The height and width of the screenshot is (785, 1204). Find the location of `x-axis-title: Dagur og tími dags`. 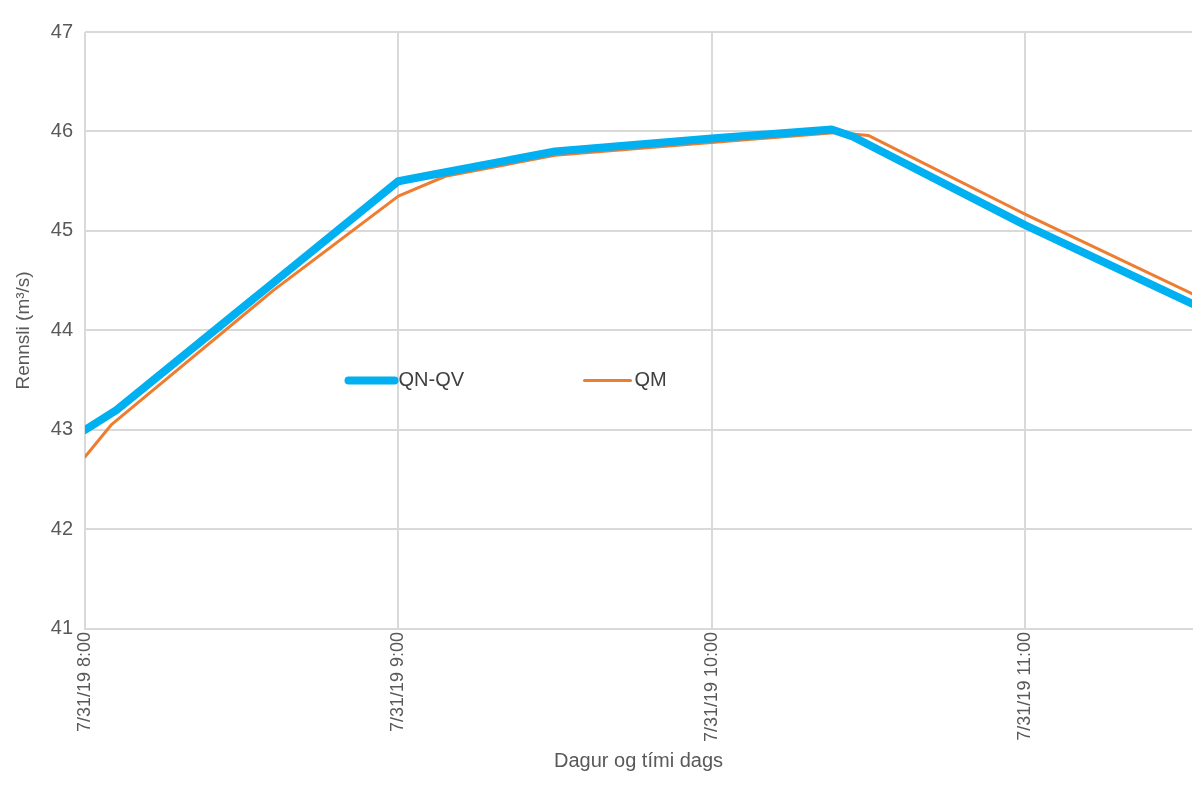

x-axis-title: Dagur og tími dags is located at coordinates (639, 759).